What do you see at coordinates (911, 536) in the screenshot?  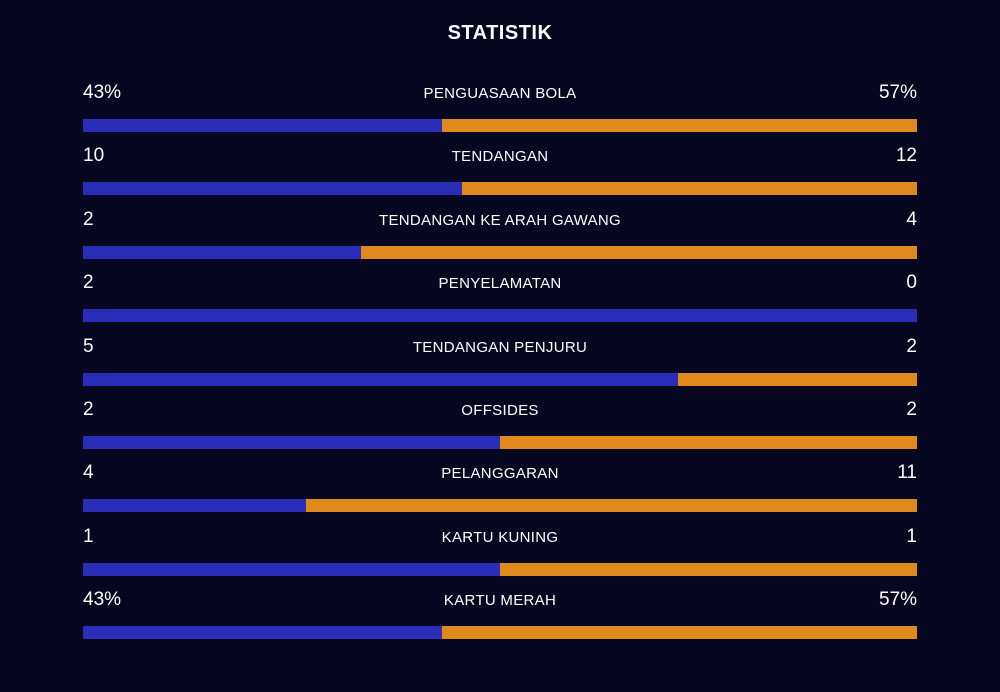 I see `stat-away-value: 1` at bounding box center [911, 536].